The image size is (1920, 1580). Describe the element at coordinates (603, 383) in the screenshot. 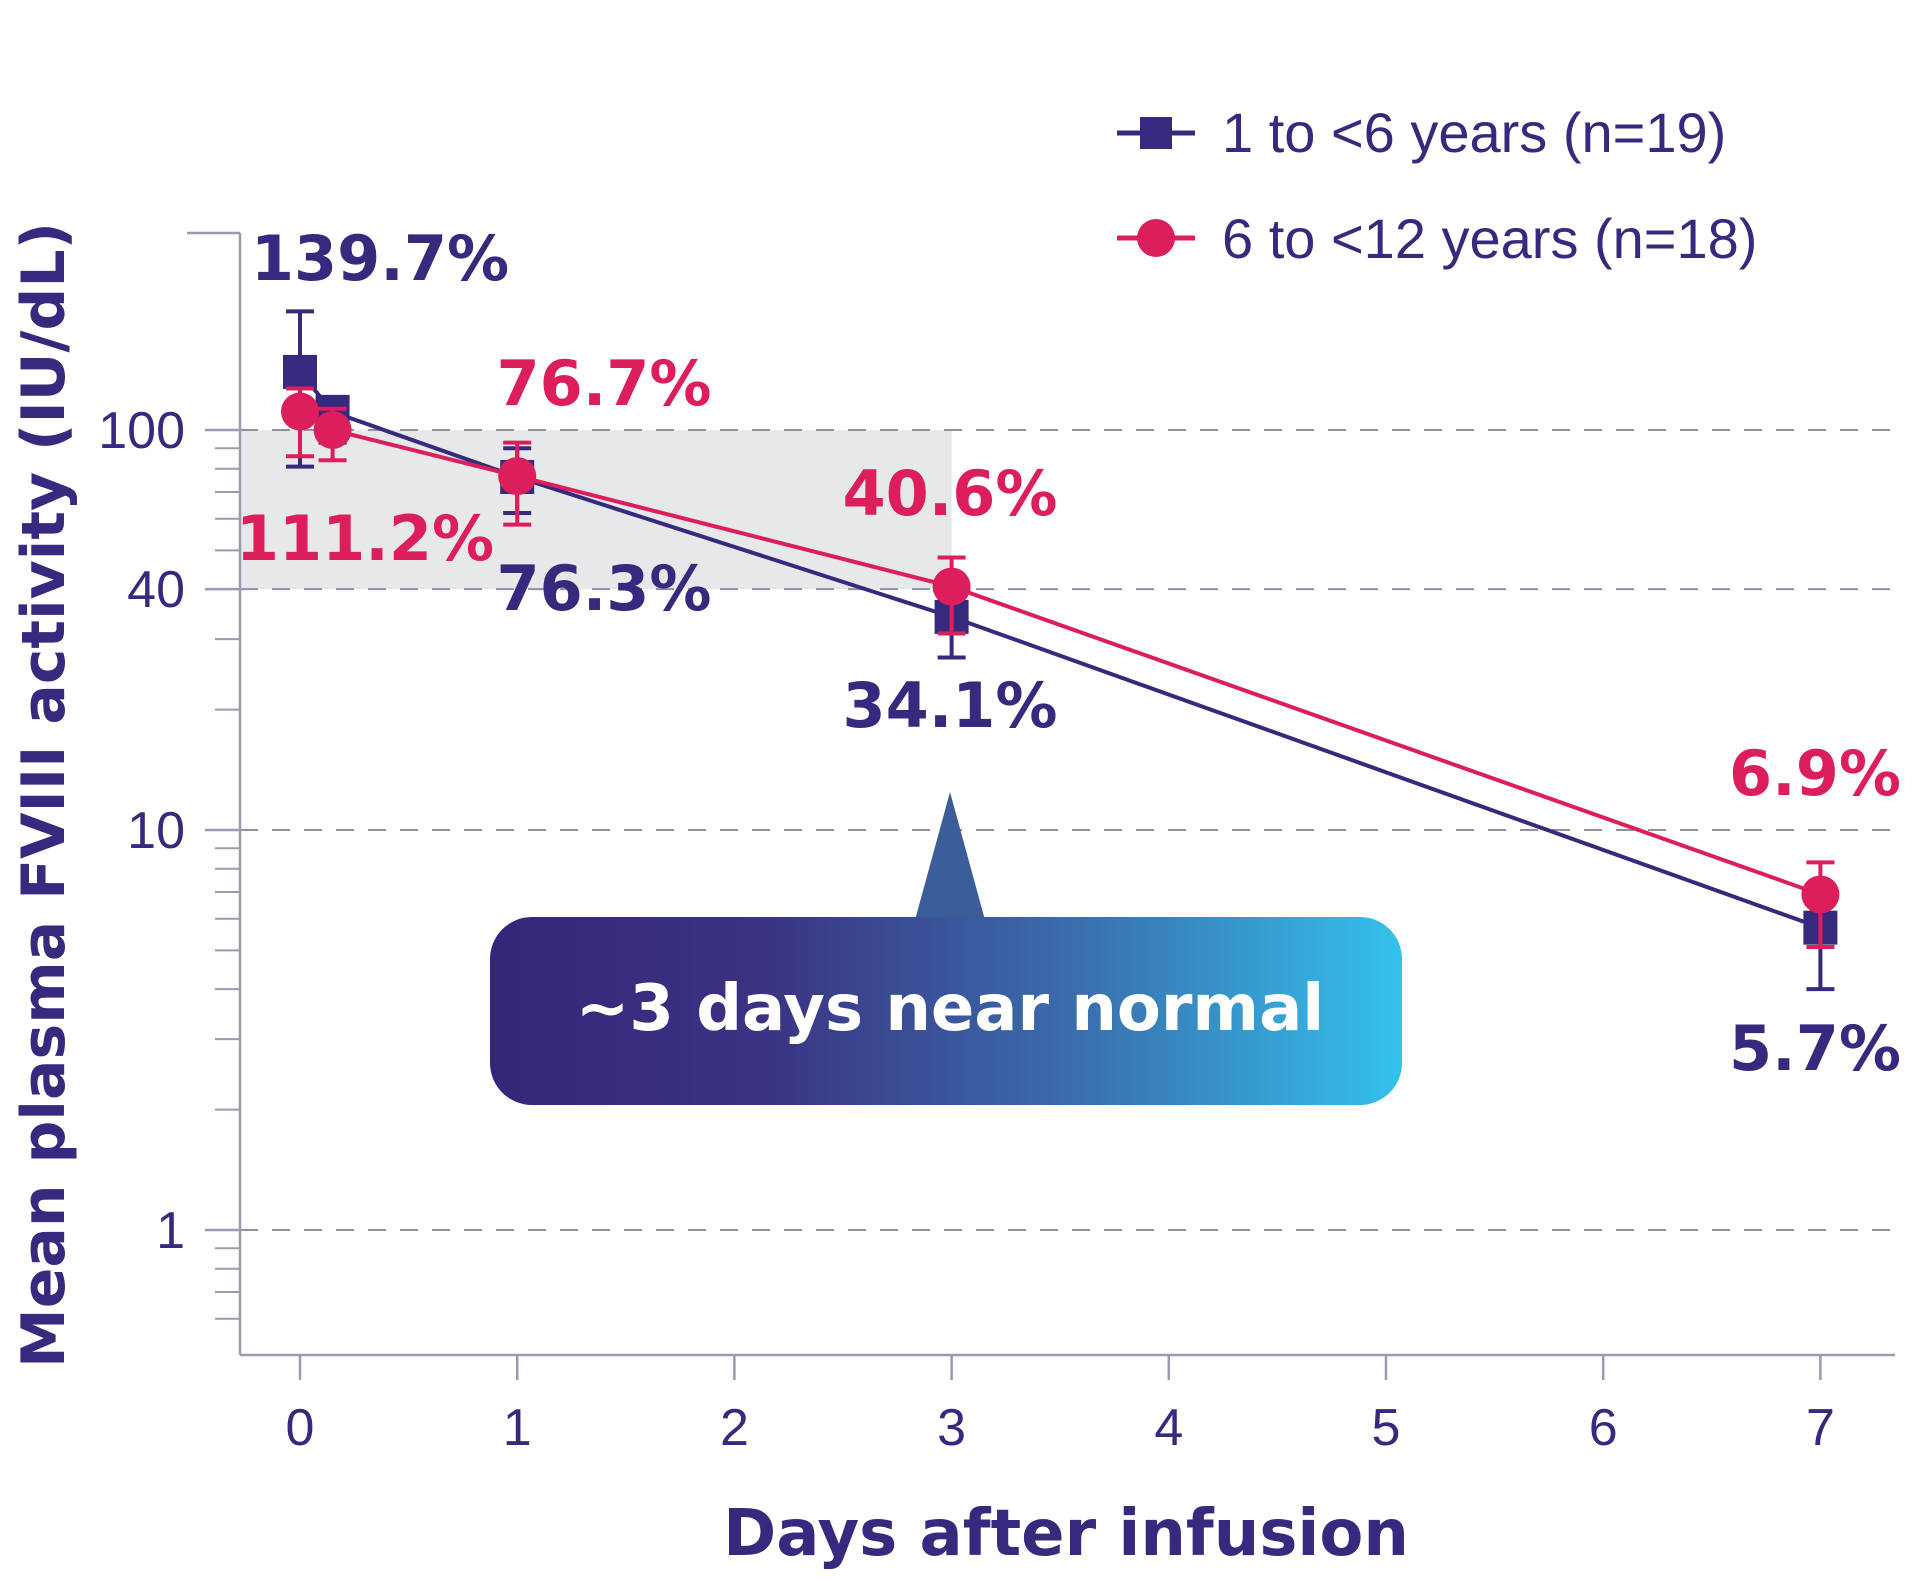

I see `data-label-76-7: 76.7%` at that location.